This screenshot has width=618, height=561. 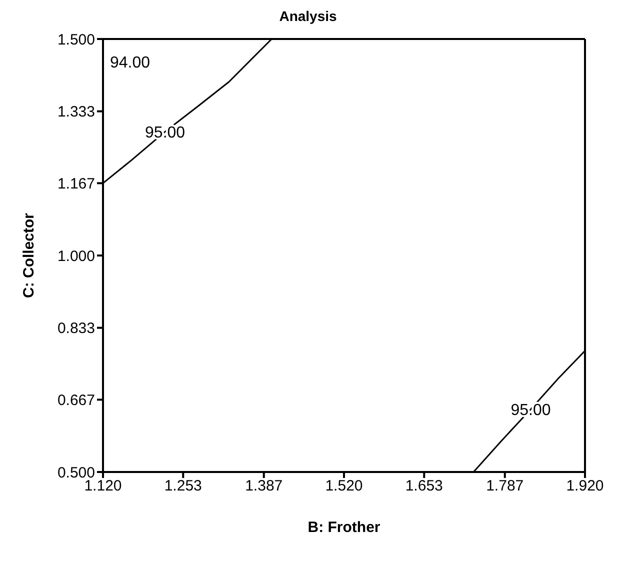 What do you see at coordinates (264, 486) in the screenshot?
I see `x-tick-label: 1.387` at bounding box center [264, 486].